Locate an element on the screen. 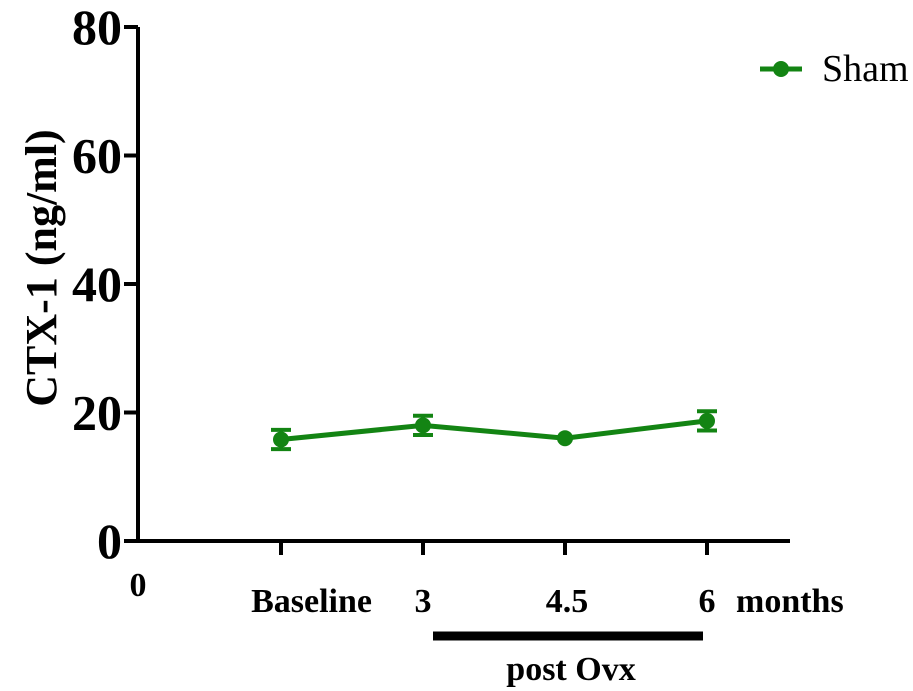  x-tick-label: 3 is located at coordinates (423, 601).